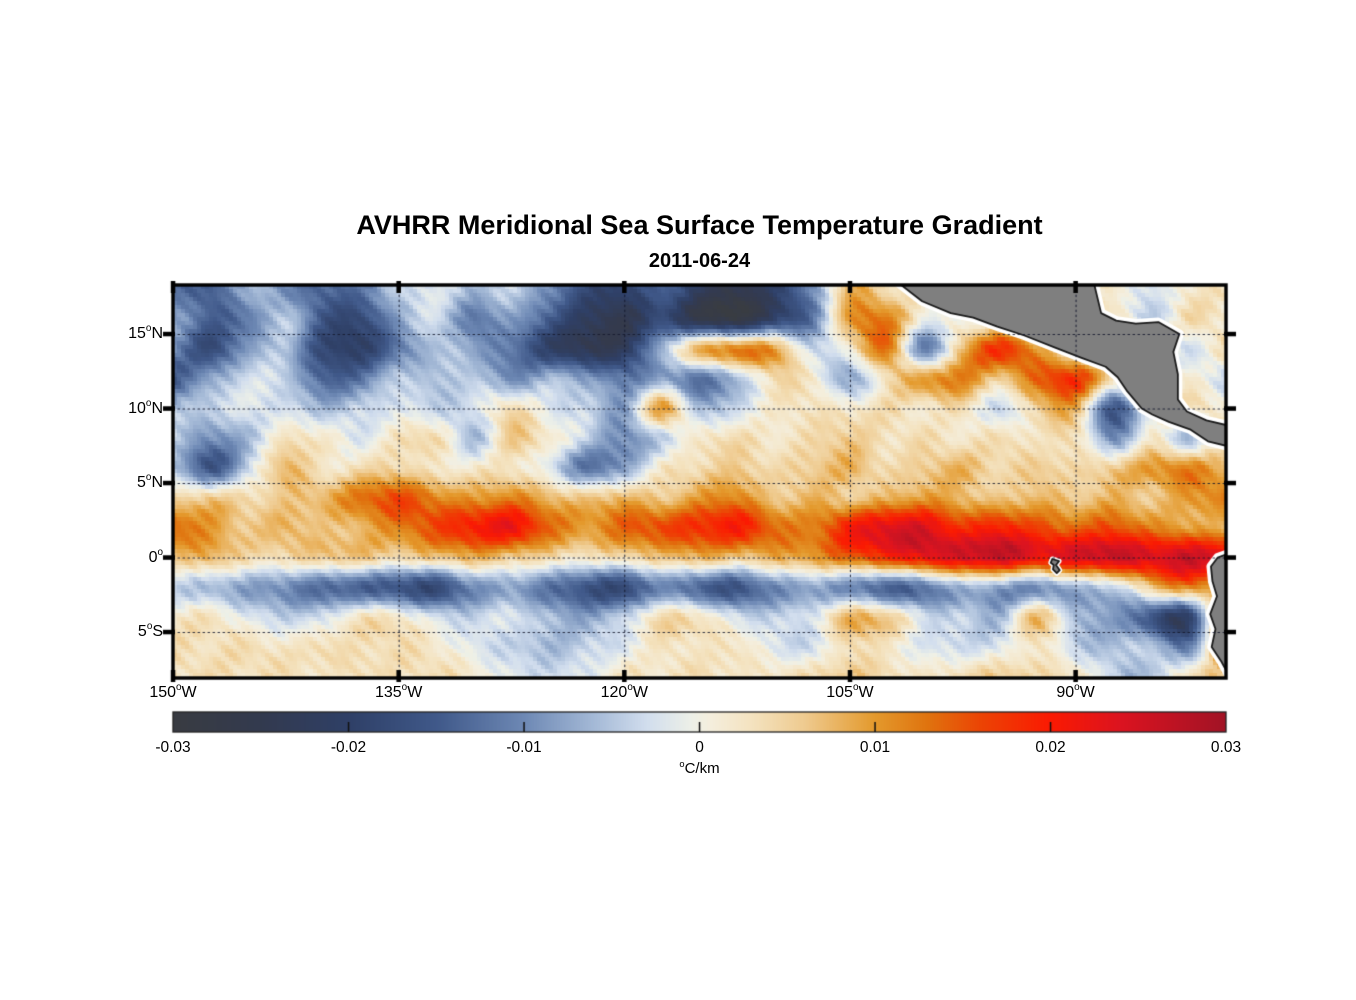 This screenshot has width=1356, height=1000. I want to click on colorbar-unit-label: oC/km, so click(699, 767).